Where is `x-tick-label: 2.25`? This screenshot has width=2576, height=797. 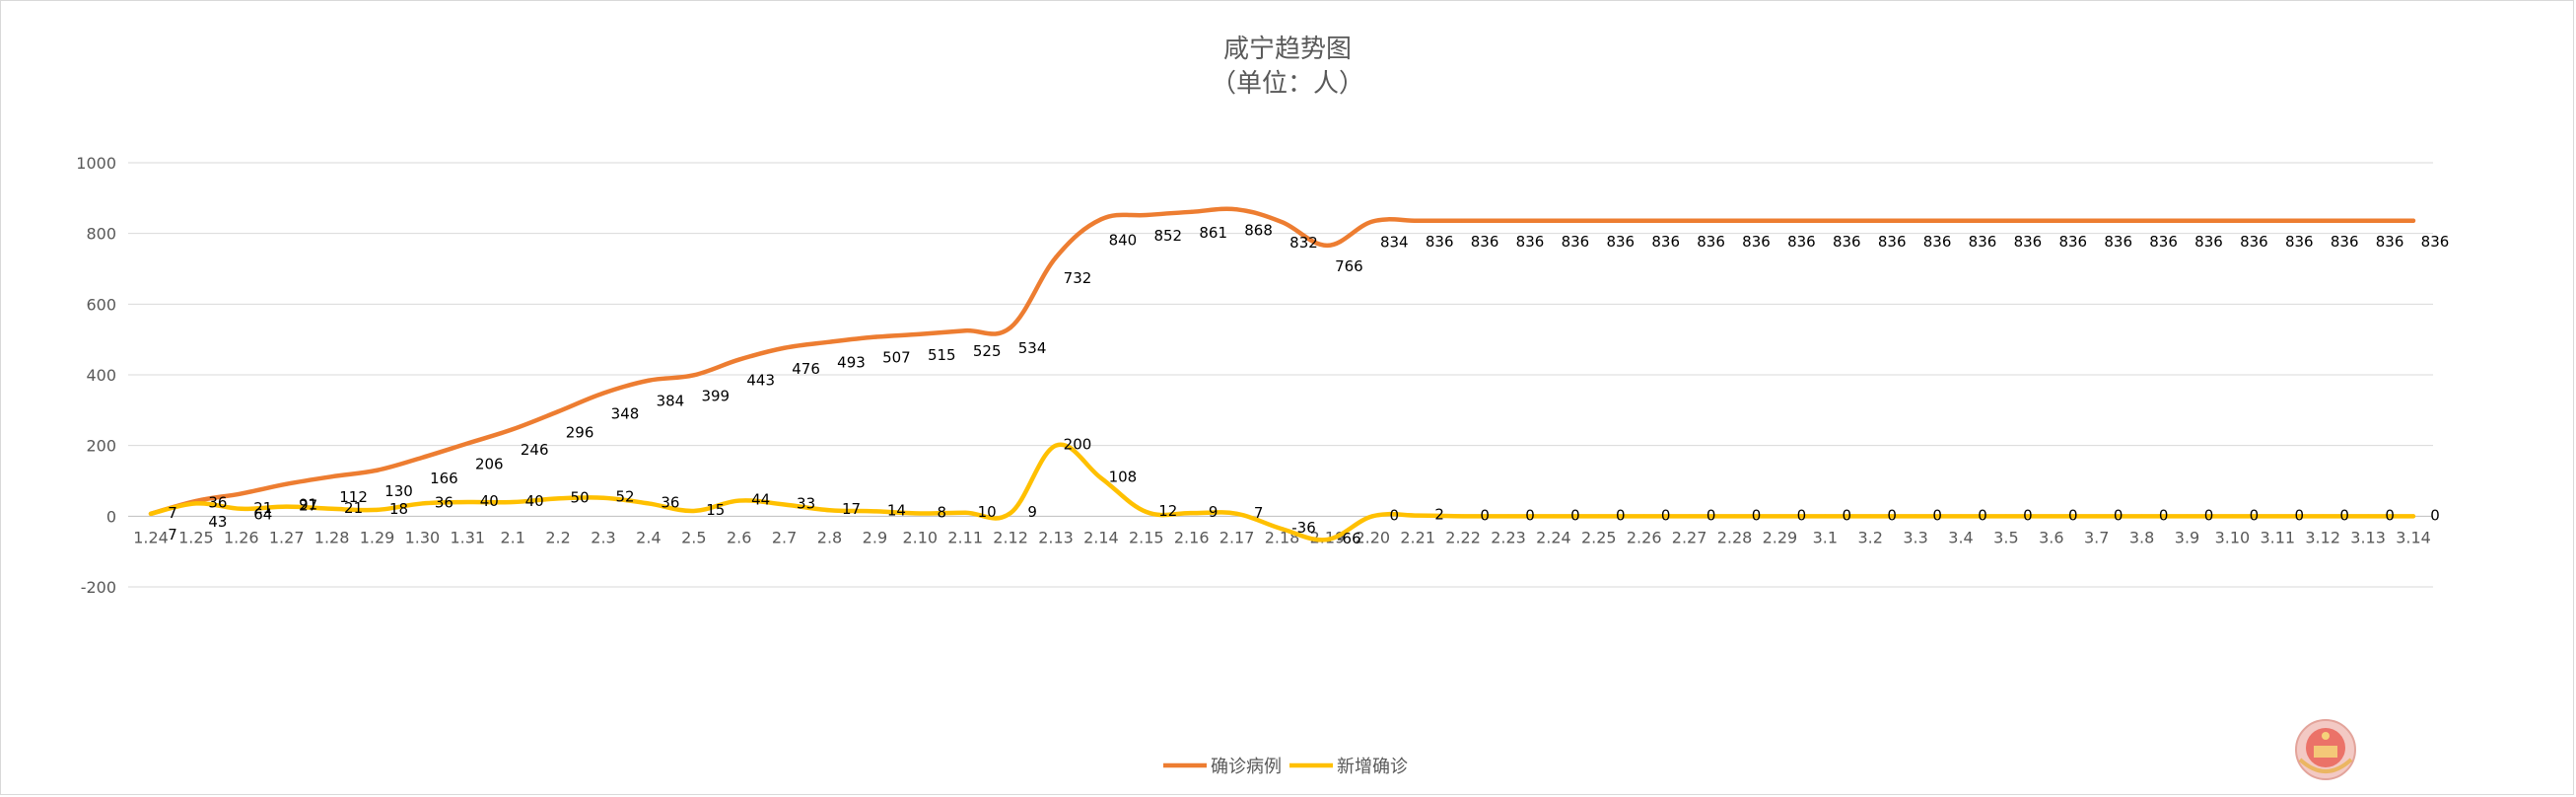
x-tick-label: 2.25 is located at coordinates (1599, 537).